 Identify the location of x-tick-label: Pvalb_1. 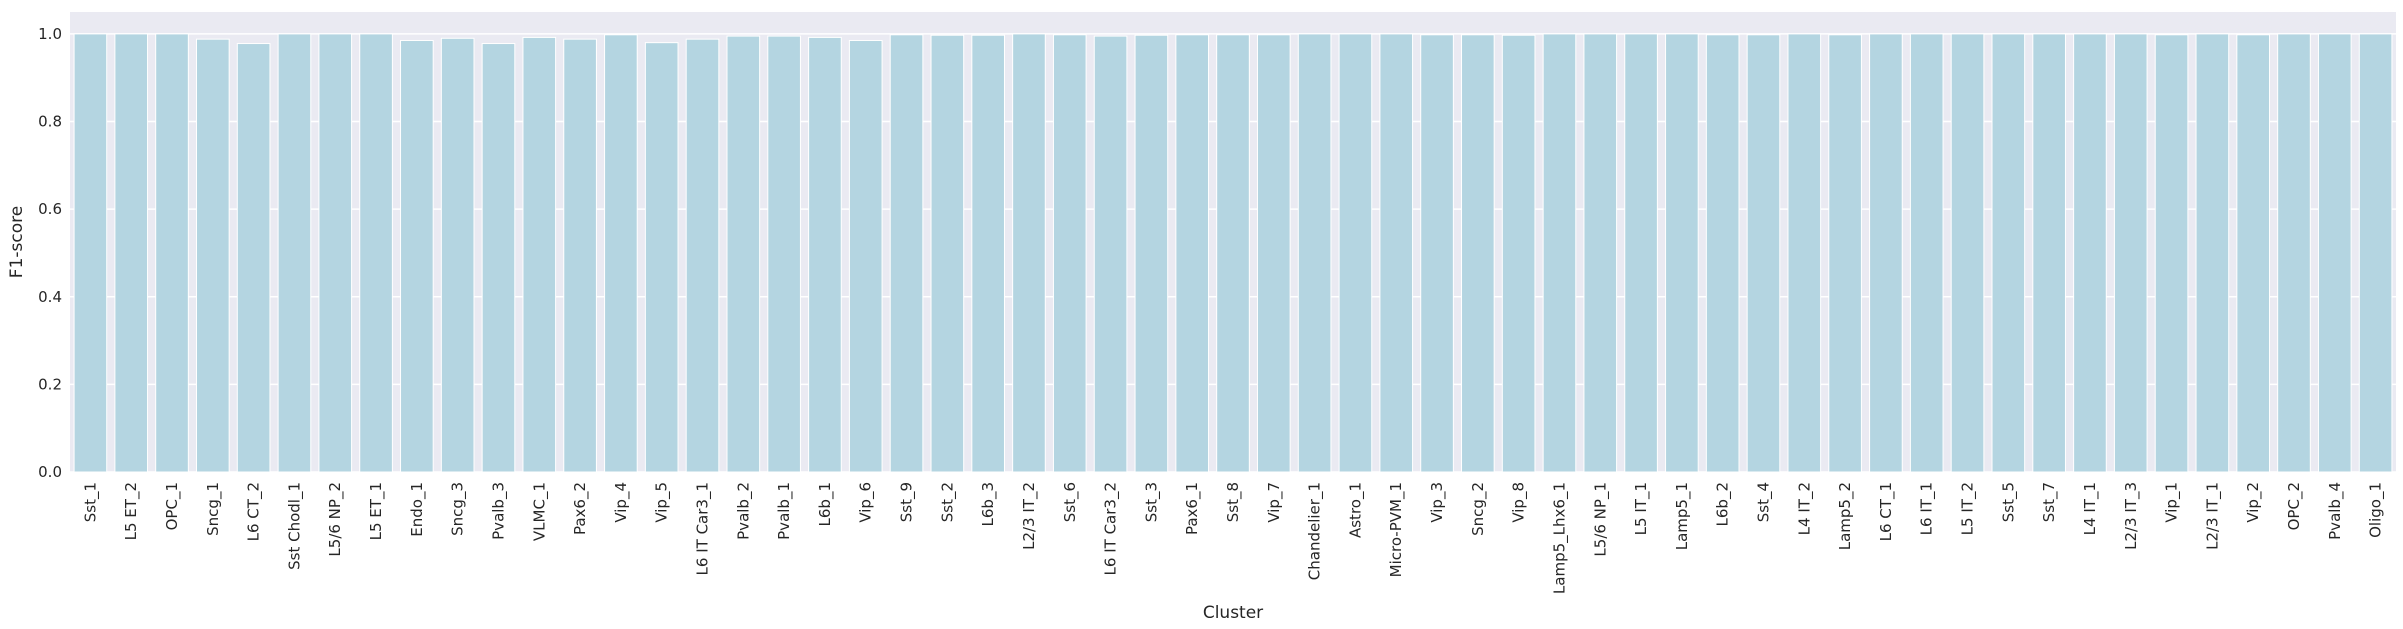
(784, 511).